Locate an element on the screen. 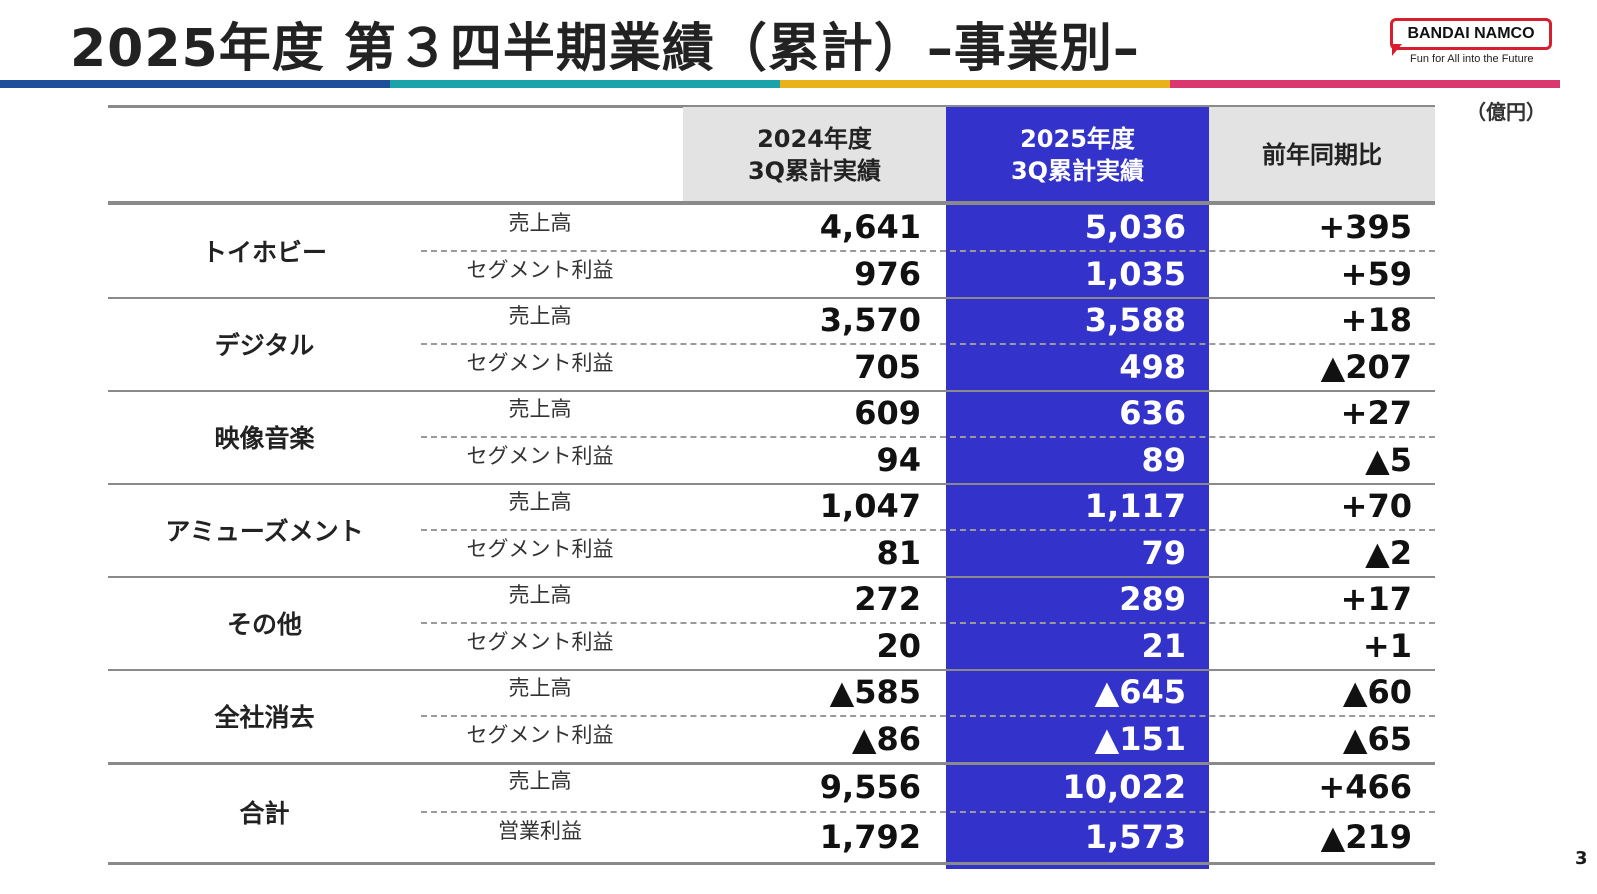 The height and width of the screenshot is (894, 1597). brand-logo-text: BANDAI NAMCO is located at coordinates (1471, 33).